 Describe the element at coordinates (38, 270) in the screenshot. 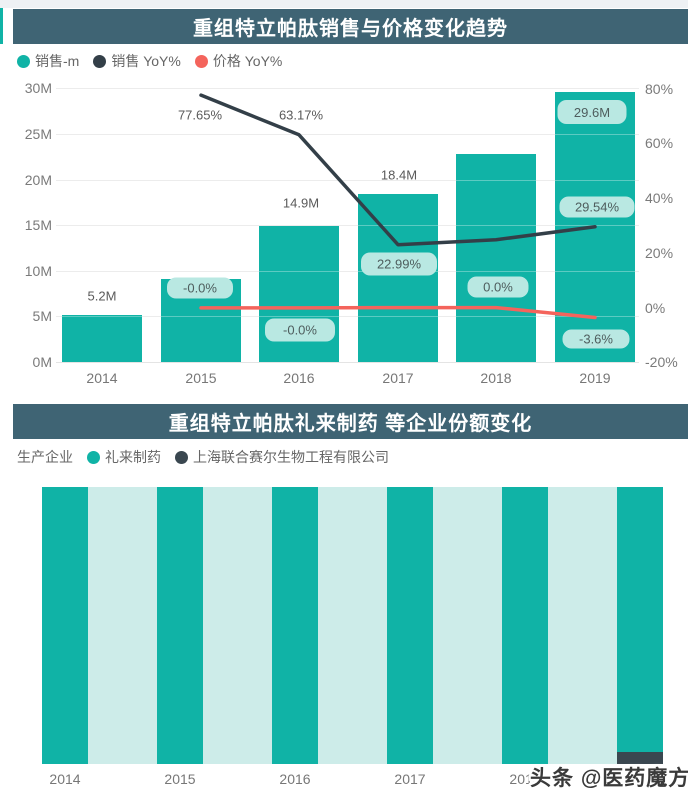

I see `y-axis-tick-label: 10M` at that location.